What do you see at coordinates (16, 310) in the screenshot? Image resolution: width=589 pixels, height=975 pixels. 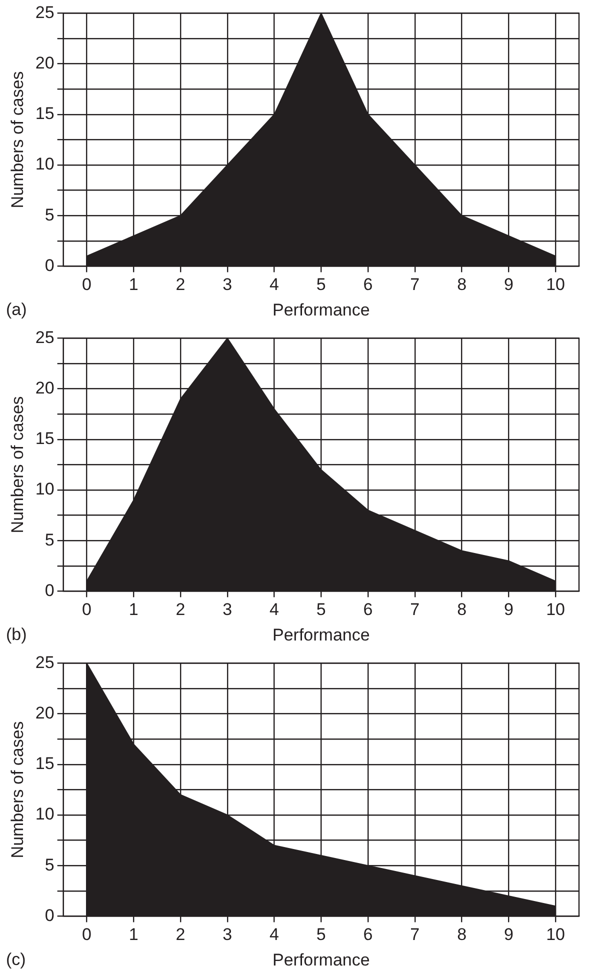 I see `text: (a)` at bounding box center [16, 310].